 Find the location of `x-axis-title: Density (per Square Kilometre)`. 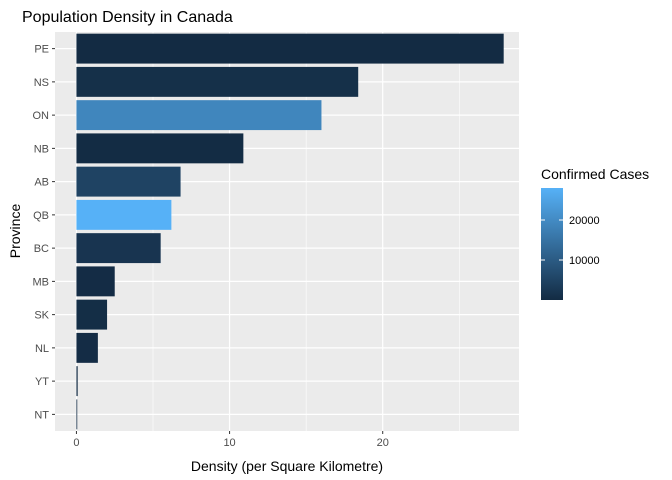

x-axis-title: Density (per Square Kilometre) is located at coordinates (287, 466).